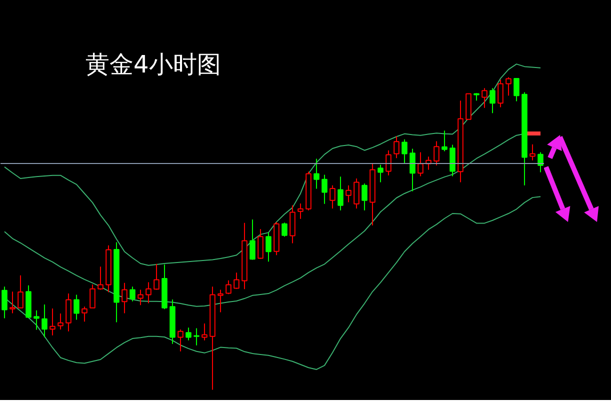 This screenshot has width=611, height=405. What do you see at coordinates (153, 64) in the screenshot?
I see `chart-title: 黄金4小时图` at bounding box center [153, 64].